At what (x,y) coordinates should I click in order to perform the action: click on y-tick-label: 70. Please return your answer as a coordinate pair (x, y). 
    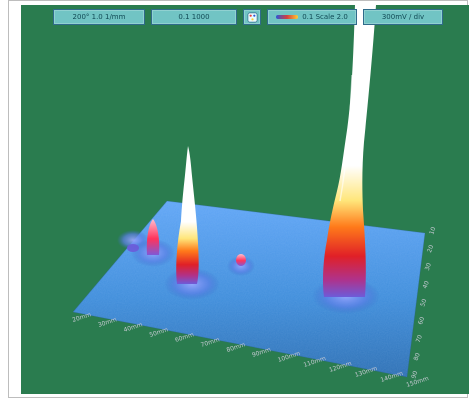
    Looking at the image, I should click on (419, 339).